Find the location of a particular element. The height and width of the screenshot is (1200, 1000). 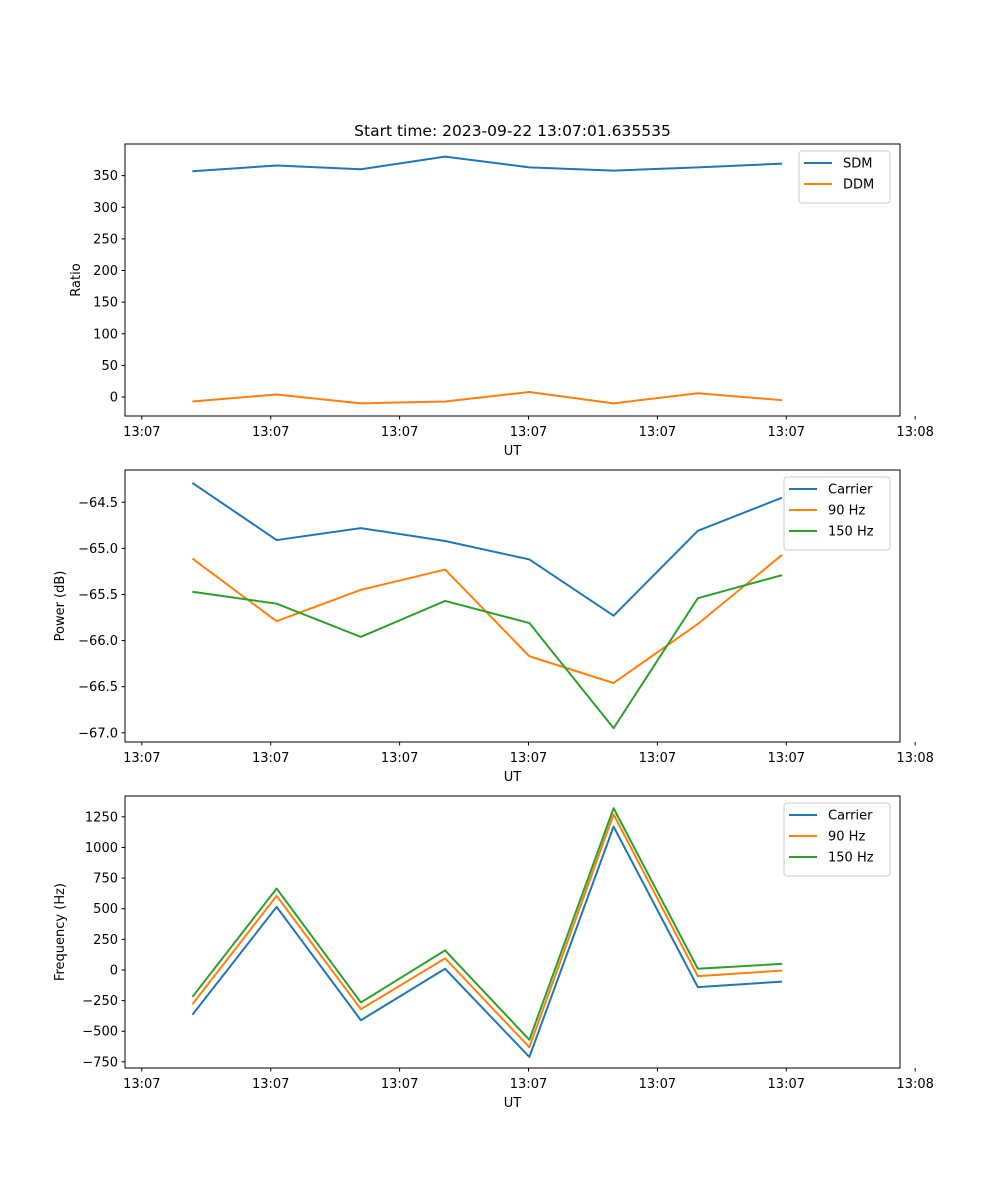

series-line-ddm is located at coordinates (487, 397).